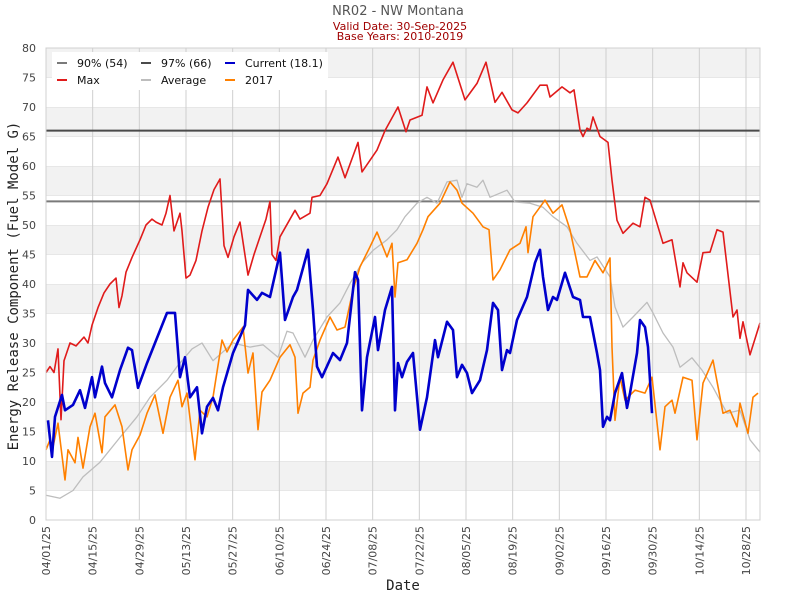 The height and width of the screenshot is (600, 800). I want to click on x-tick-label: 06/10/25, so click(279, 550).